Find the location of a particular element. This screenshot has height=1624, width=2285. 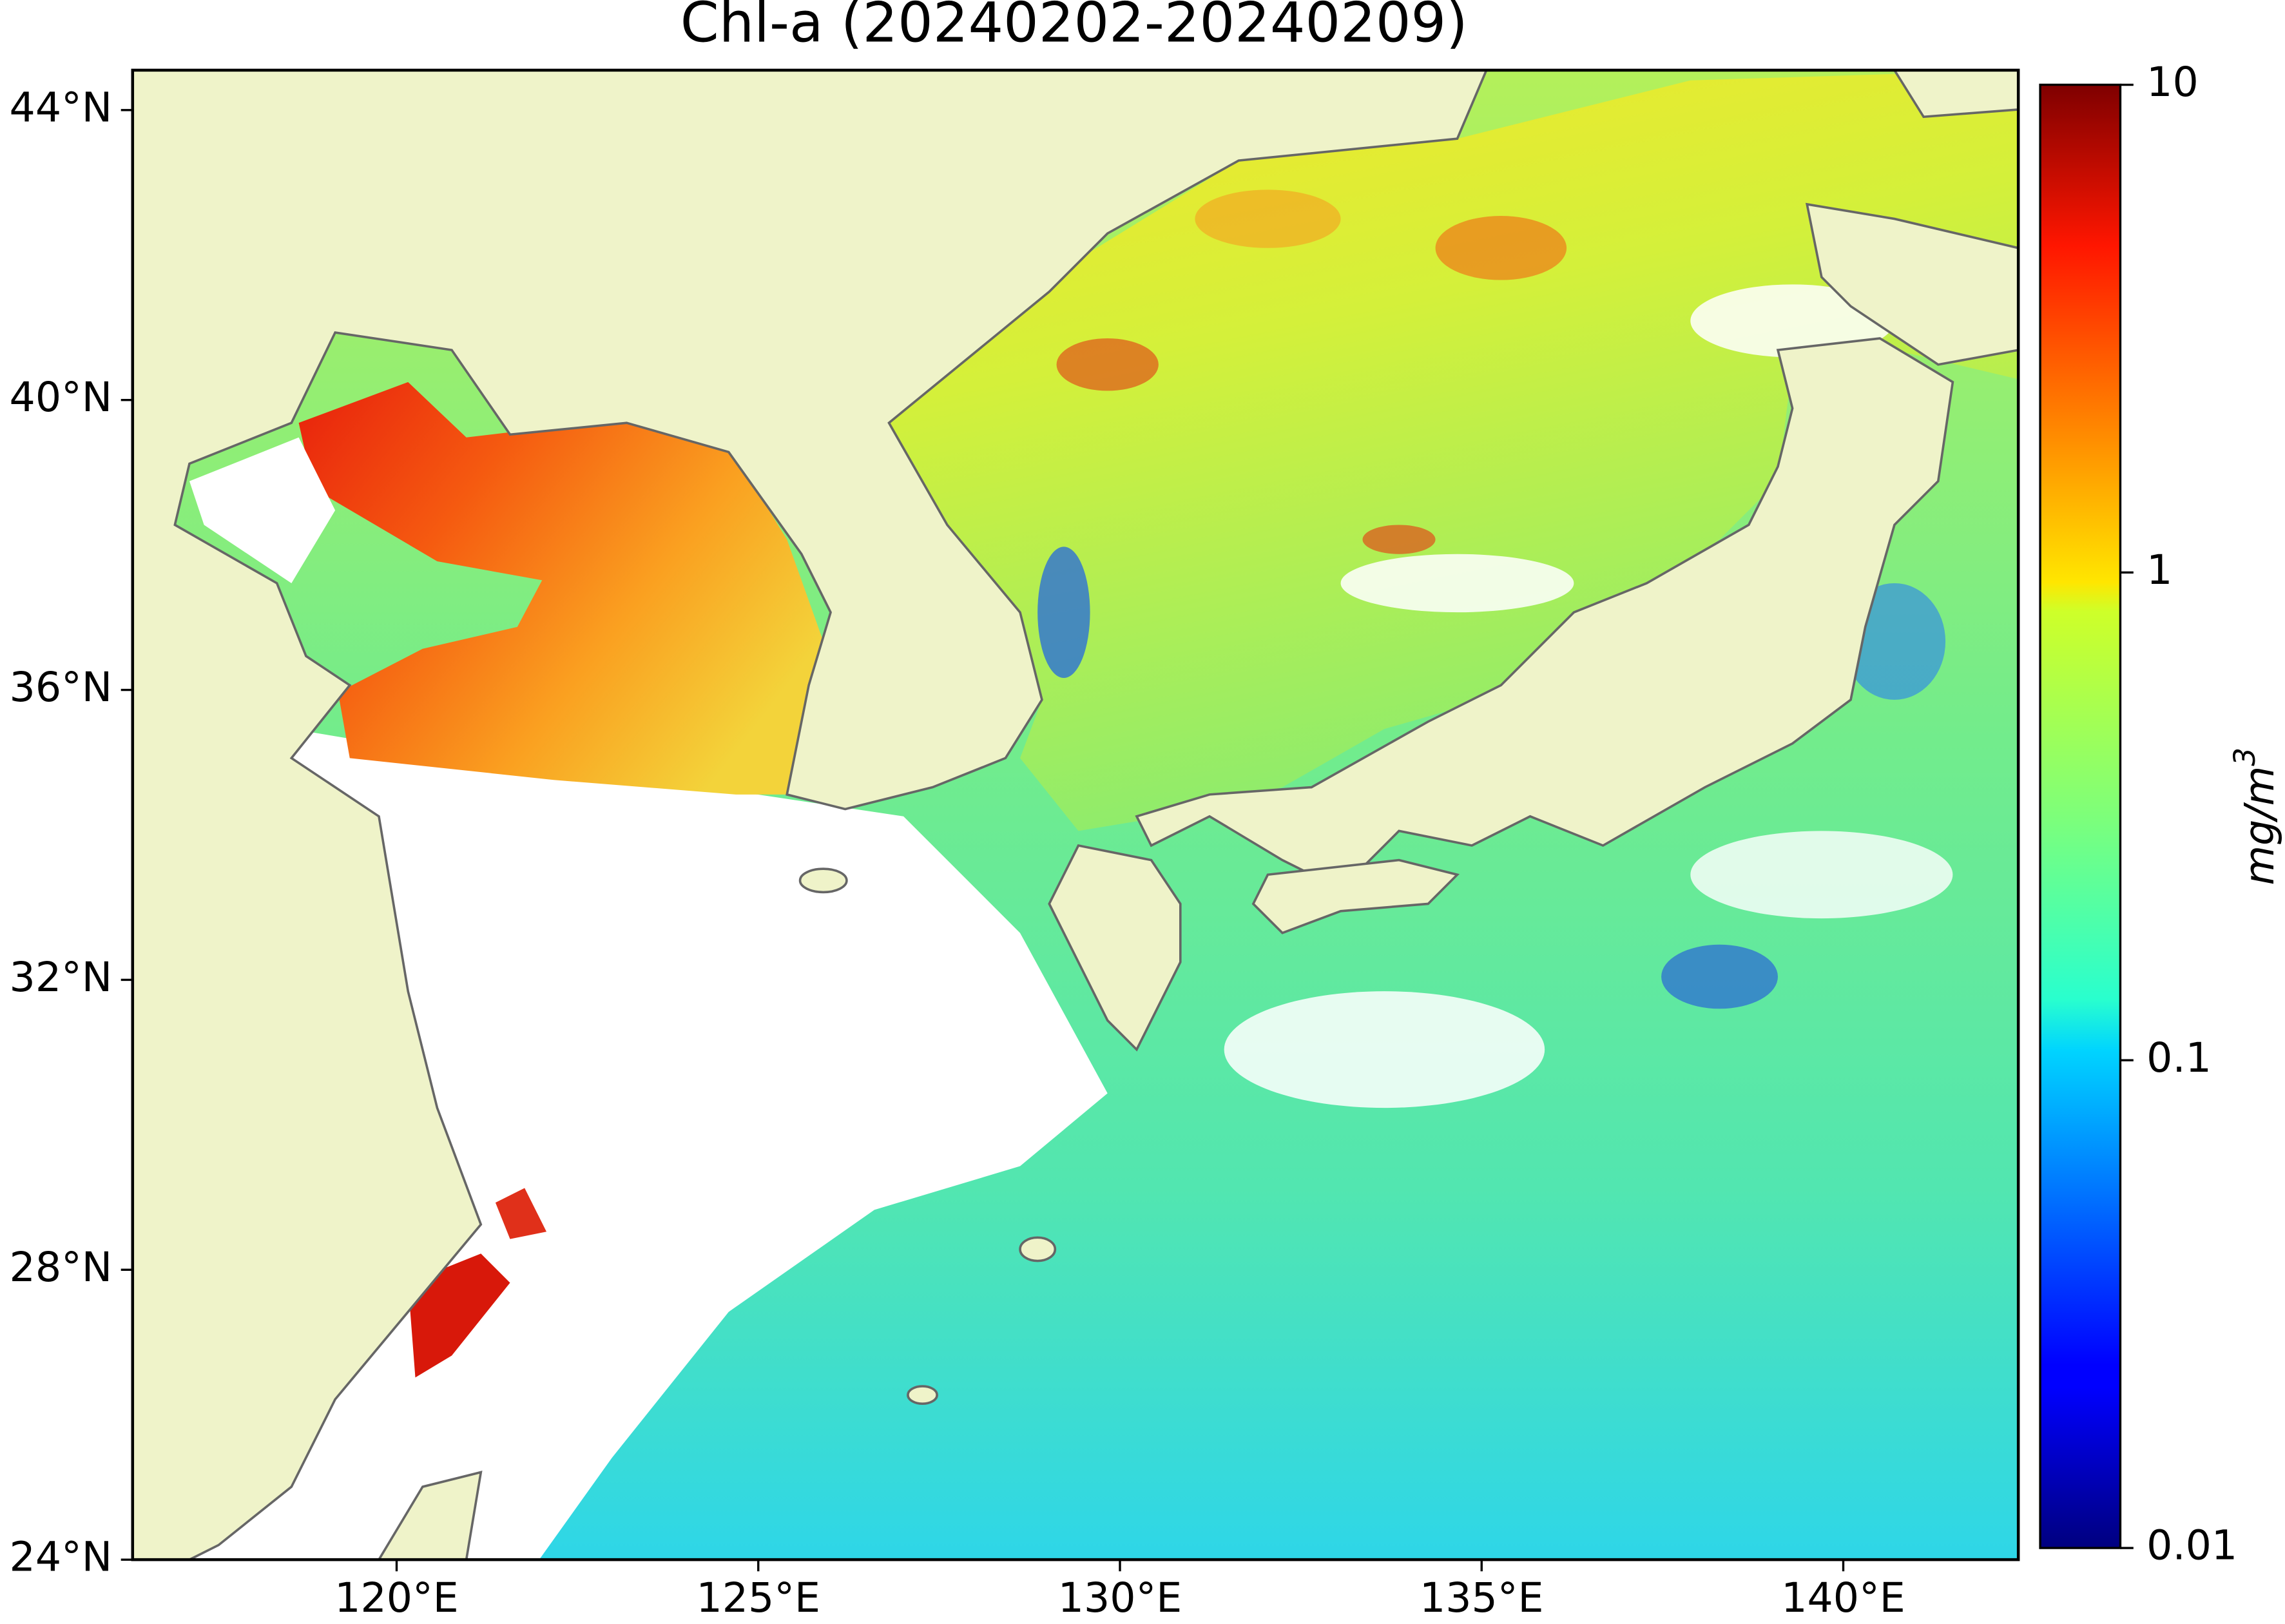

x-tick-label: 120°E is located at coordinates (396, 1597).